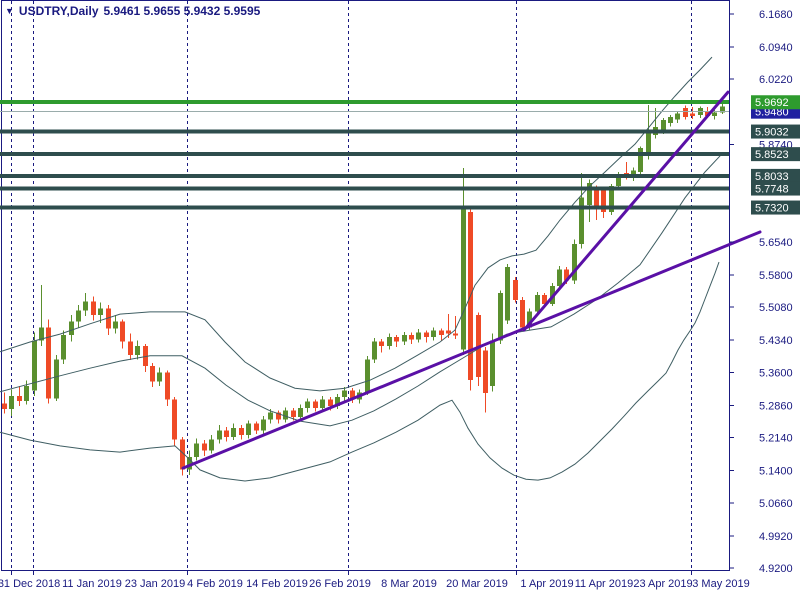 Image resolution: width=800 pixels, height=600 pixels. I want to click on date-axis-label: 4 Feb 2019, so click(215, 584).